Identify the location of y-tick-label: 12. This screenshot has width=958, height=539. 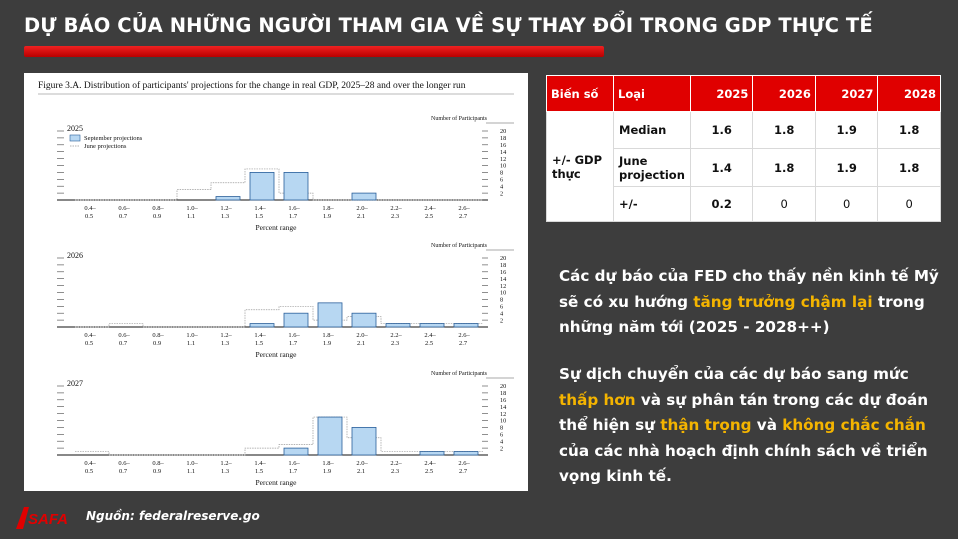
(503, 286).